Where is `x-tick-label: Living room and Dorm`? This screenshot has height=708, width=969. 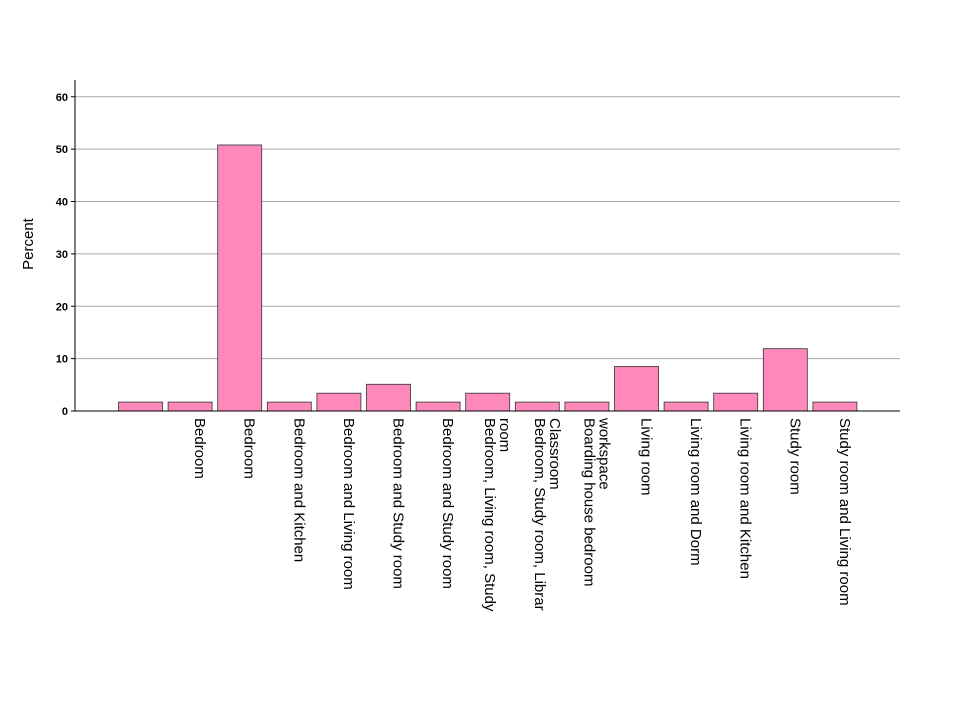 x-tick-label: Living room and Dorm is located at coordinates (695, 492).